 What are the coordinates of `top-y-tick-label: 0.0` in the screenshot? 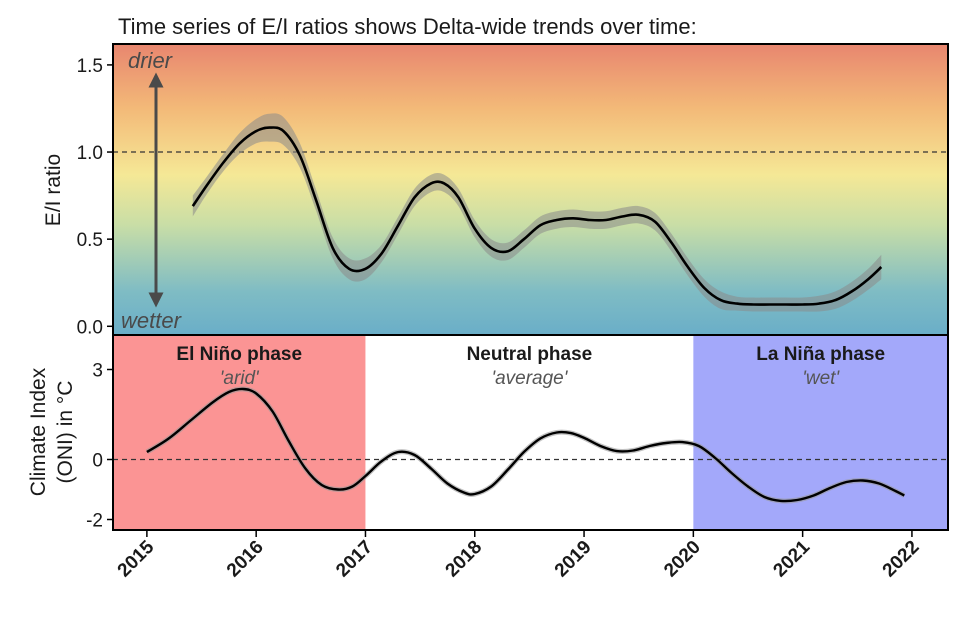 It's located at (90, 327).